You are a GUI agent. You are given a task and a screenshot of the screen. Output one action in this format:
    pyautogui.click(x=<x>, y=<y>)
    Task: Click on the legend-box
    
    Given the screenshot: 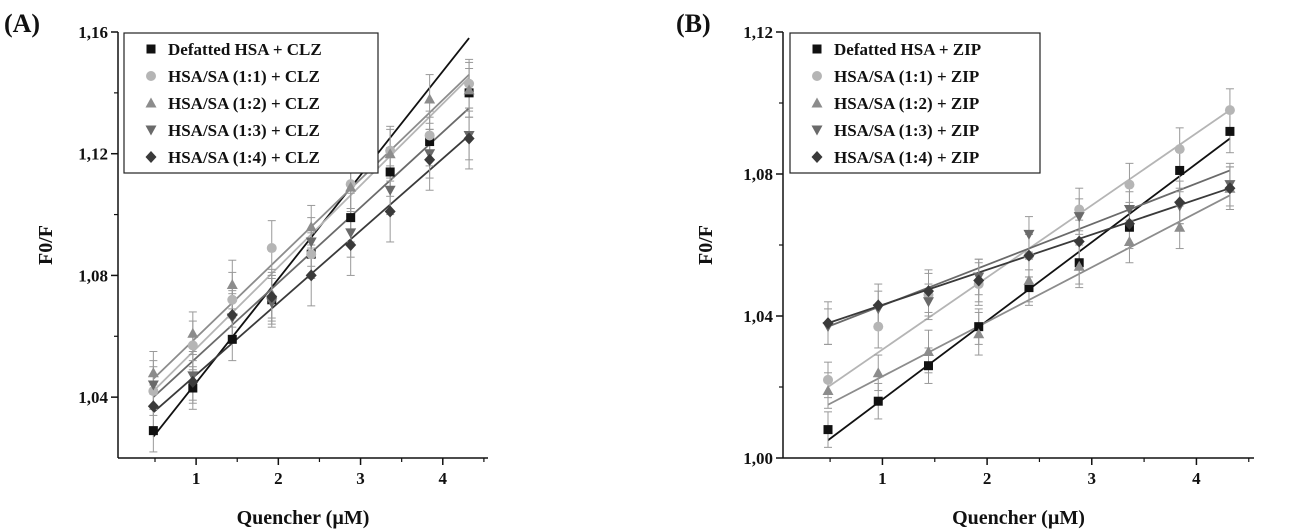 What is the action you would take?
    pyautogui.click(x=251, y=103)
    